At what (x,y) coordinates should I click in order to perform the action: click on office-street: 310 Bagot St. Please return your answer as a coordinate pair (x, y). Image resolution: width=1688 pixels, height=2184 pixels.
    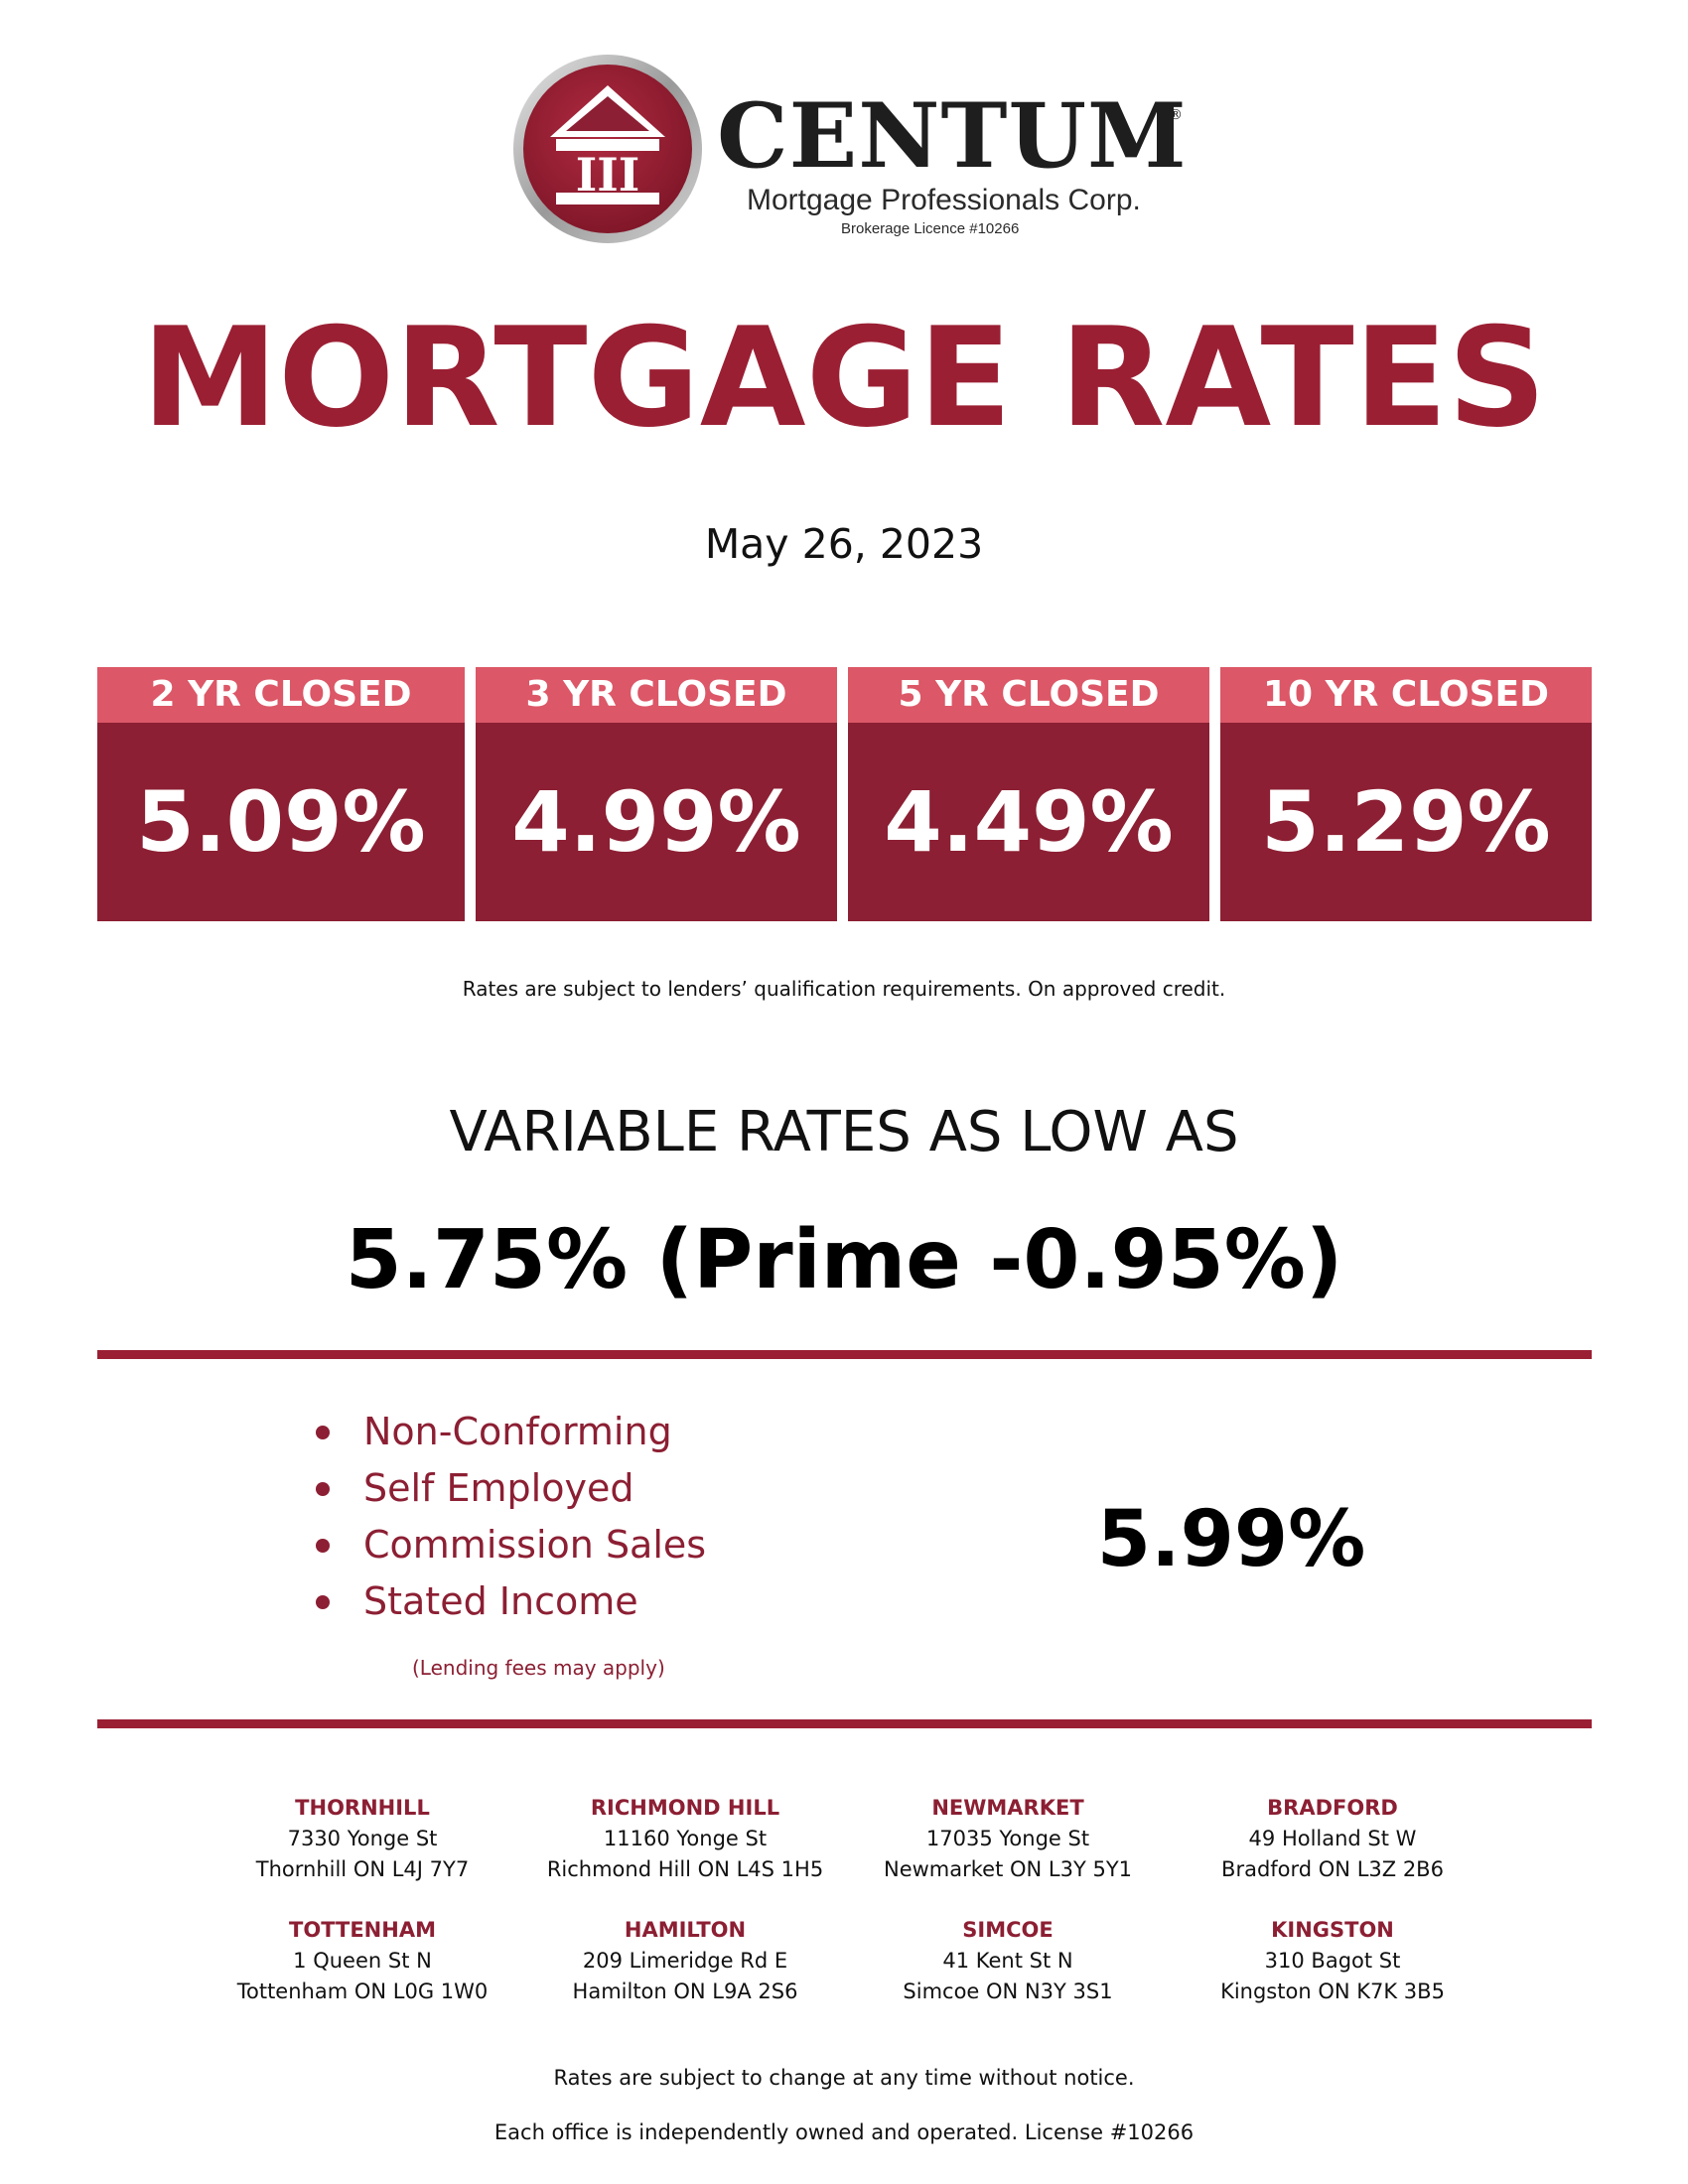
    Looking at the image, I should click on (1332, 1961).